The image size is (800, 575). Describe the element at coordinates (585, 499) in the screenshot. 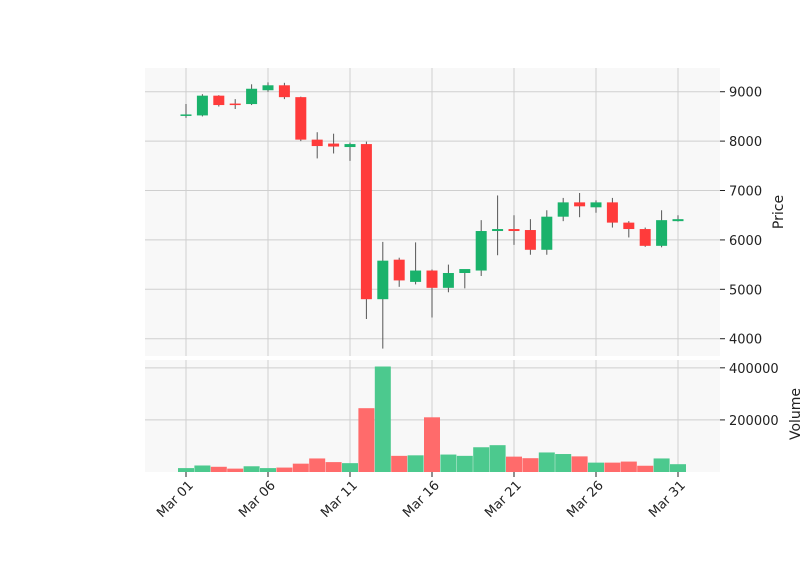

I see `x-tick-label: Mar 26` at that location.